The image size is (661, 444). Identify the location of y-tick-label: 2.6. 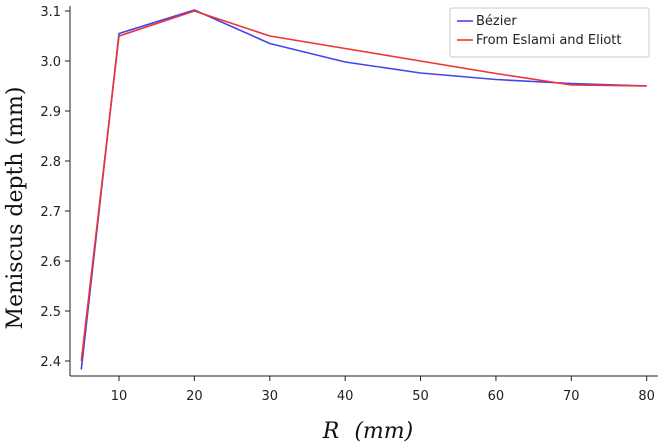
(50, 262).